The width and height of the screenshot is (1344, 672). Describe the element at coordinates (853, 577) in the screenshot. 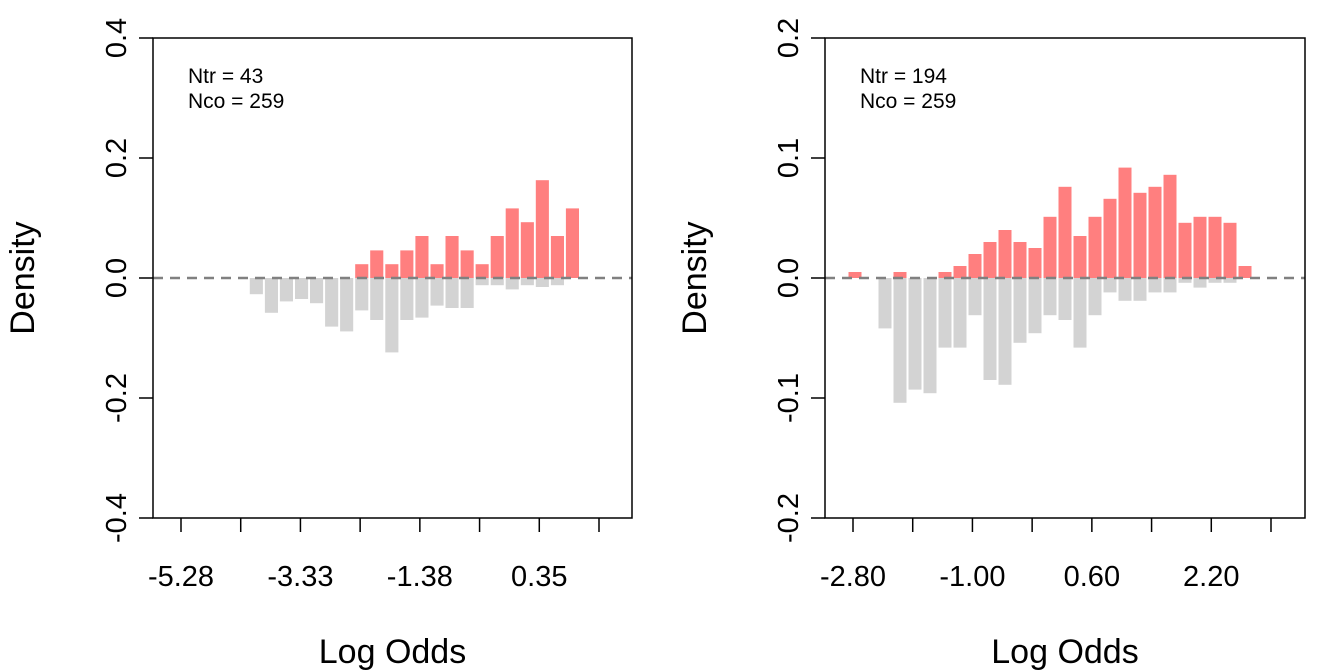

I see `x-tick-label: -2.80` at that location.